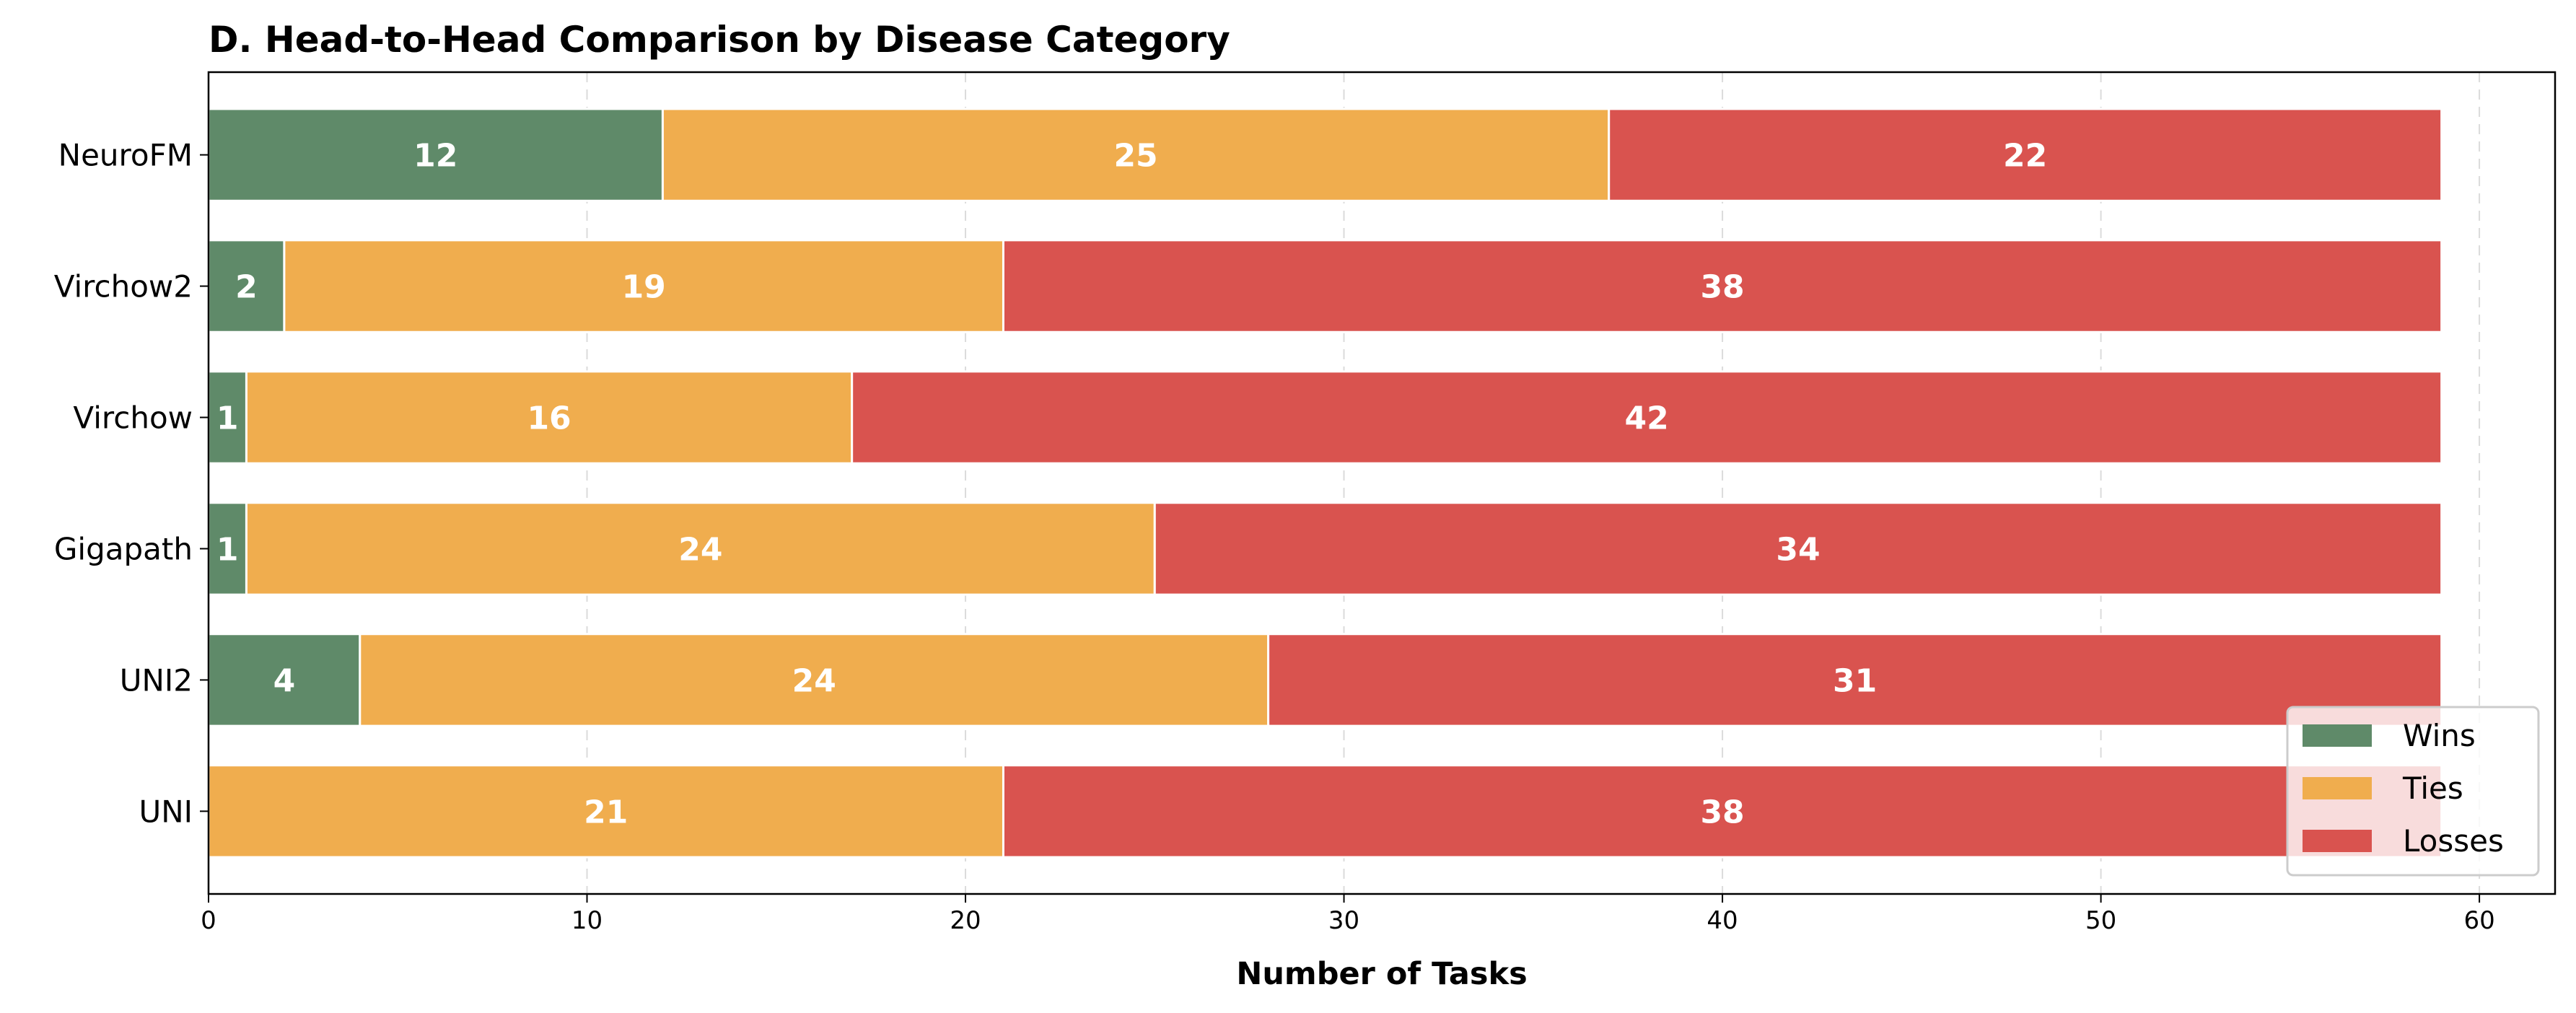 This screenshot has width=2576, height=1013. Describe the element at coordinates (1381, 974) in the screenshot. I see `x-axis-label: Number of Tasks` at that location.